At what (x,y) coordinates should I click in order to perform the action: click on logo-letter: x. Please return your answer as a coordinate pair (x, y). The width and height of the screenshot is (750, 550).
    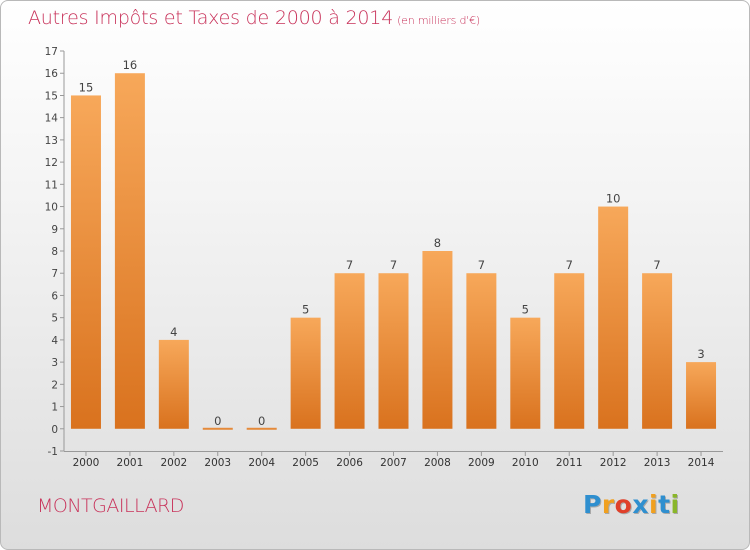
    Looking at the image, I should click on (640, 504).